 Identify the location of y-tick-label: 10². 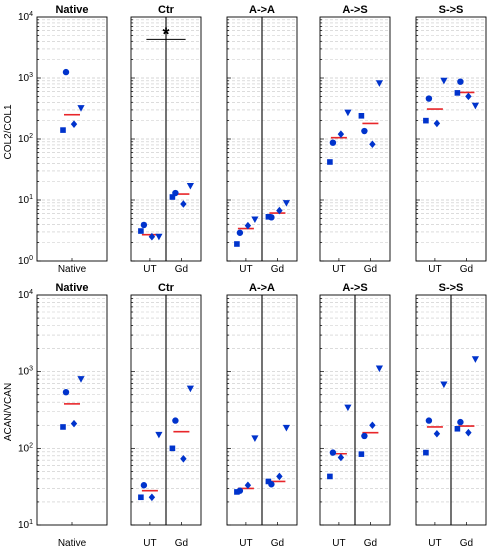
(25, 448).